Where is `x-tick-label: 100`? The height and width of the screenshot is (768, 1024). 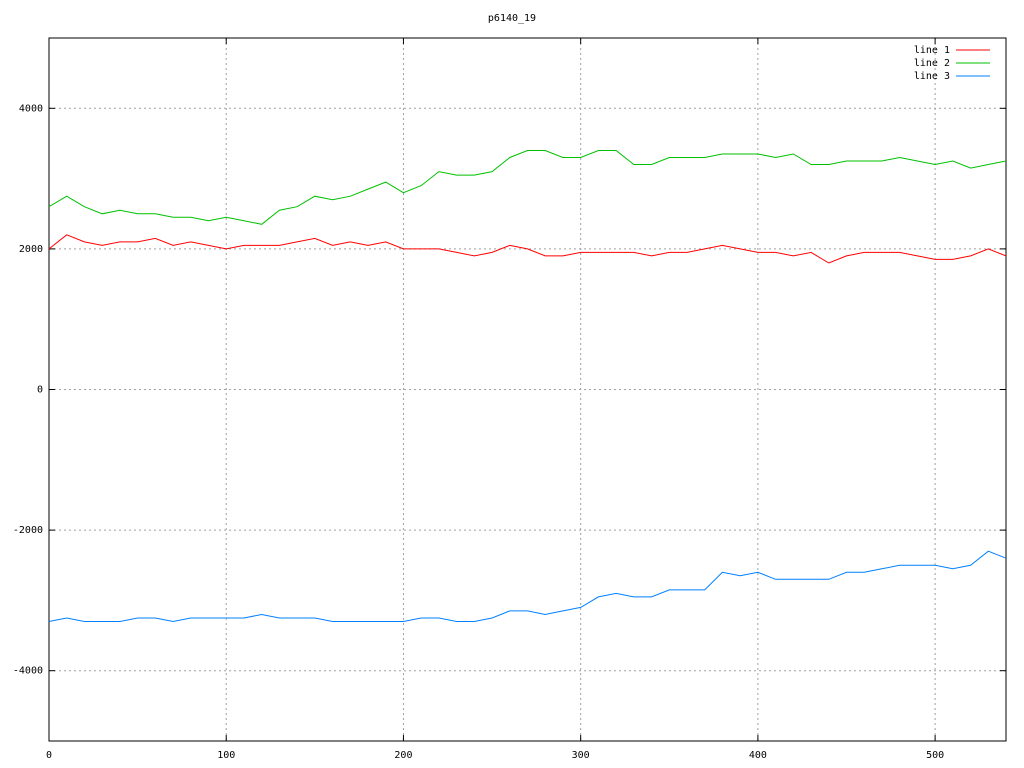
x-tick-label: 100 is located at coordinates (226, 755).